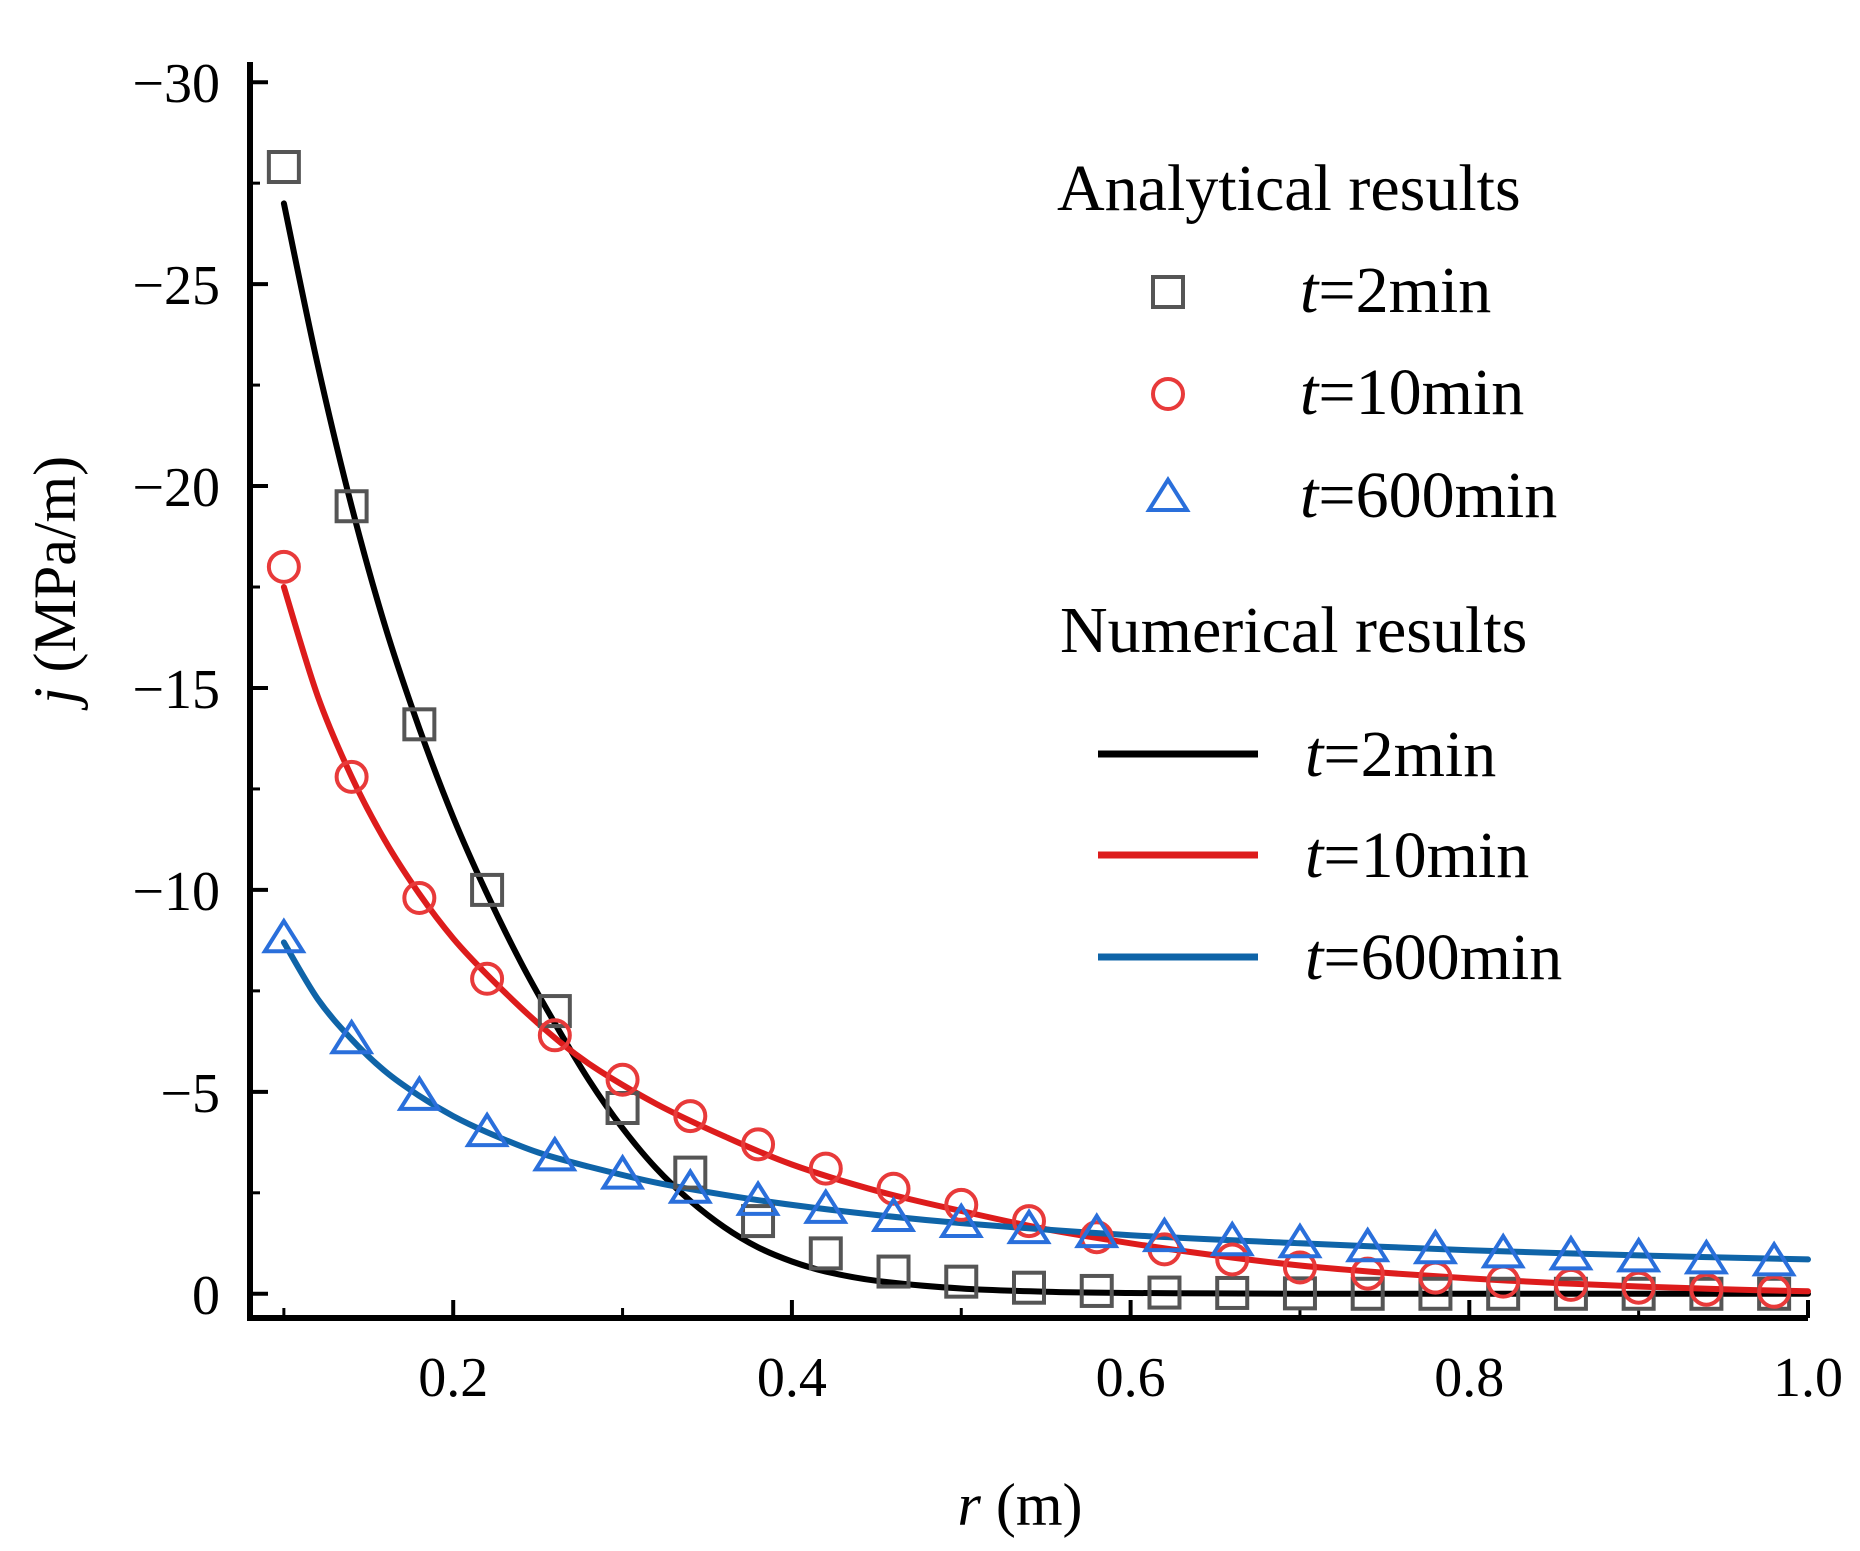  Describe the element at coordinates (1417, 855) in the screenshot. I see `legend-numerical-label: t=10min` at that location.